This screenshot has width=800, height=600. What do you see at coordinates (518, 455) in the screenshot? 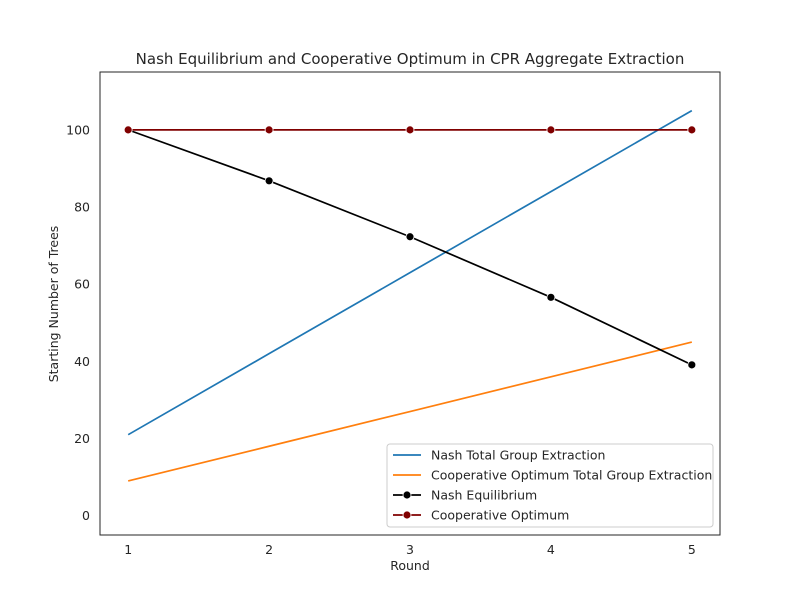
I see `legend-label-0: Nash Total Group Extraction` at bounding box center [518, 455].